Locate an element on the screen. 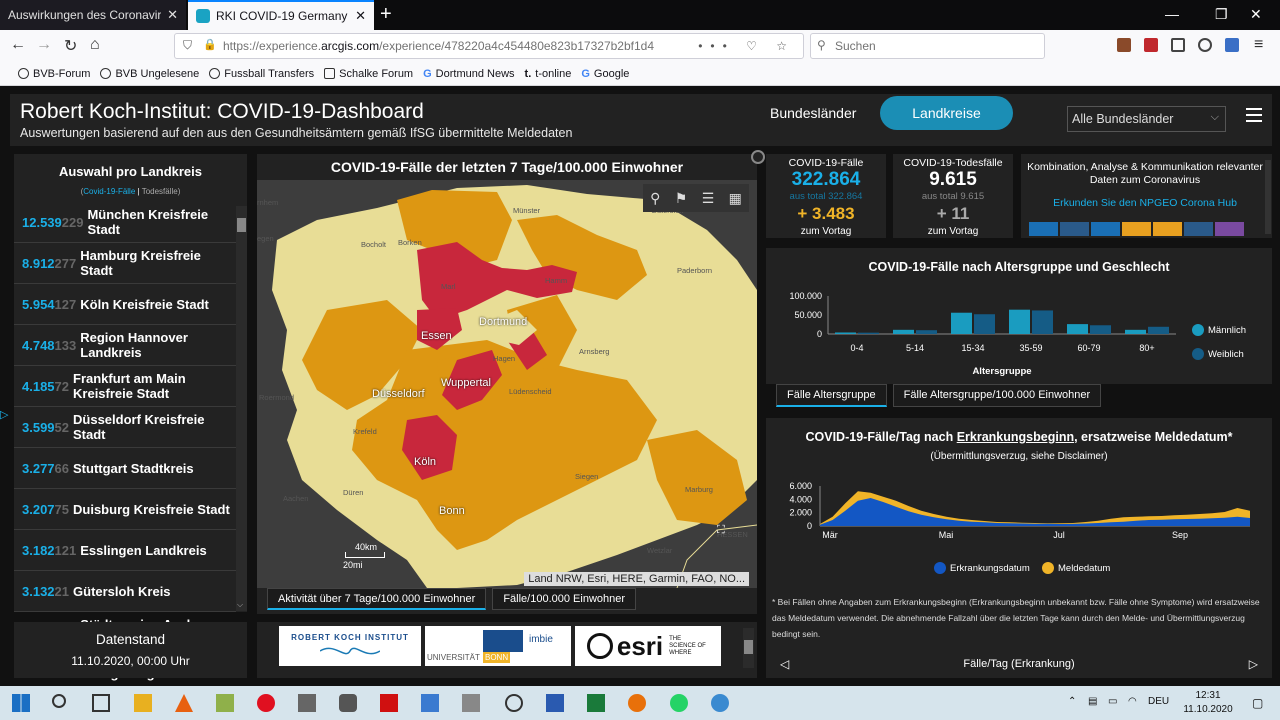  npgeo-hub-link: Erkunden Sie den NPGEO Corona Hub is located at coordinates (1145, 203).